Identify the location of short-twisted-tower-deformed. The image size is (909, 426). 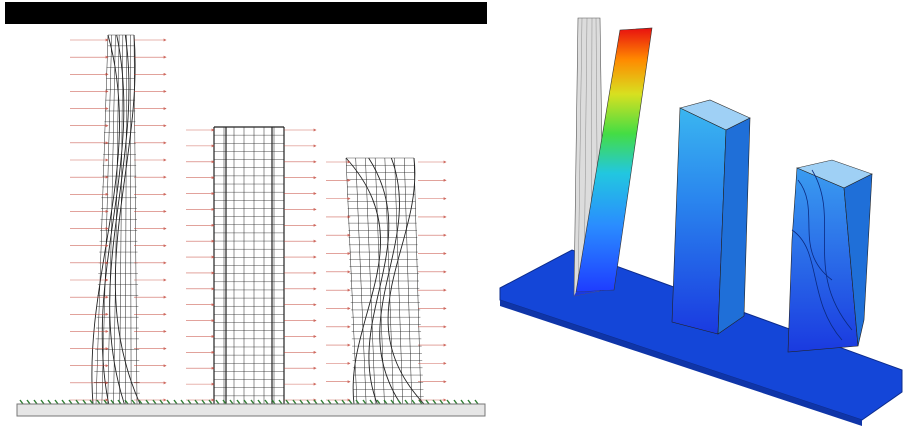
(830, 256).